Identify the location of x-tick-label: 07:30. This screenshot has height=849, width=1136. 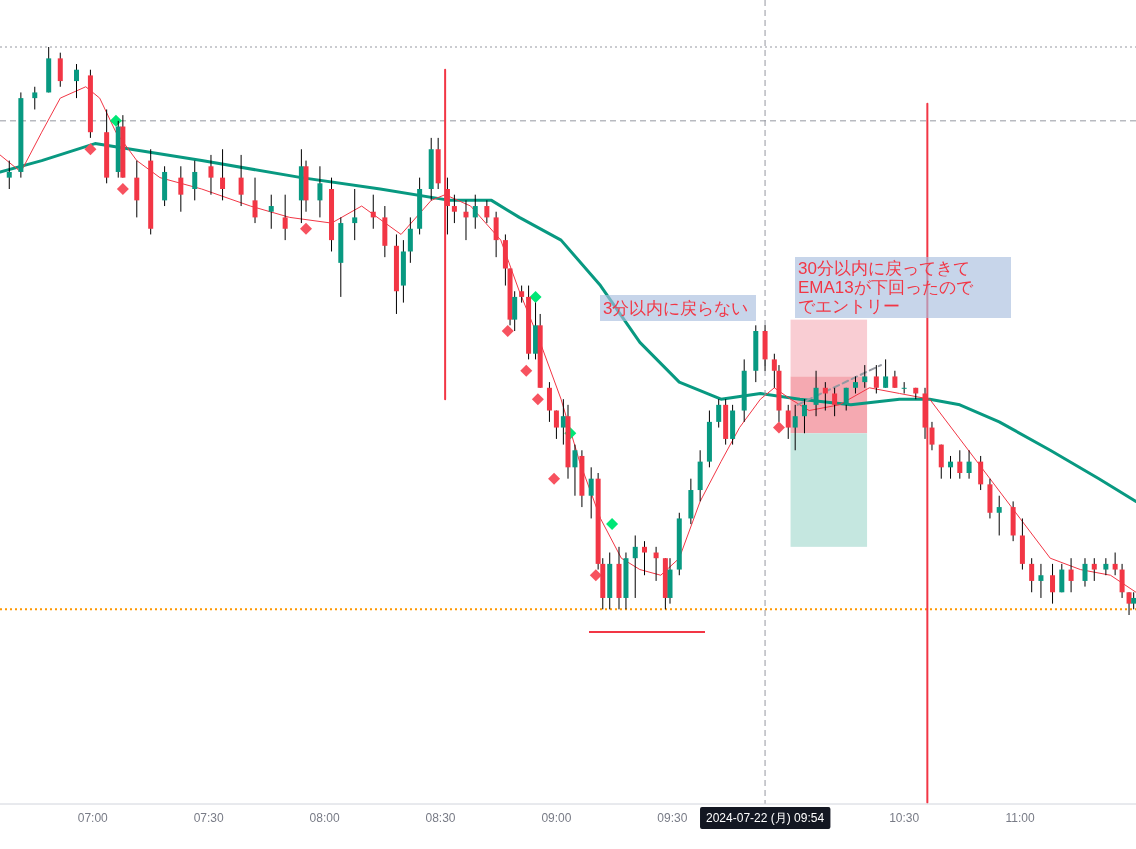
(208, 818).